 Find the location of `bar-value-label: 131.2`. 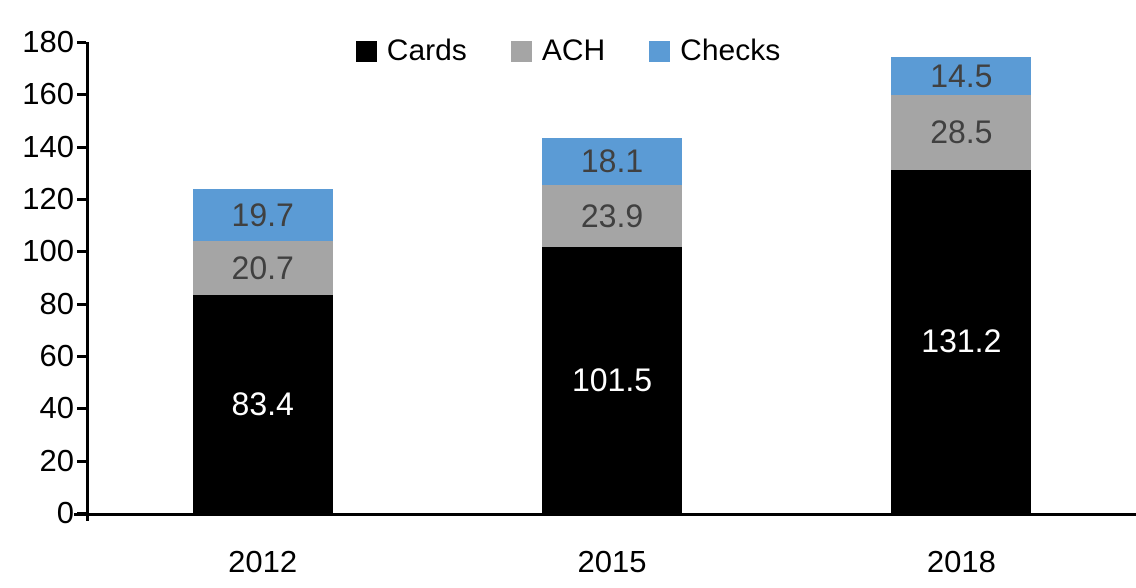

bar-value-label: 131.2 is located at coordinates (961, 341).